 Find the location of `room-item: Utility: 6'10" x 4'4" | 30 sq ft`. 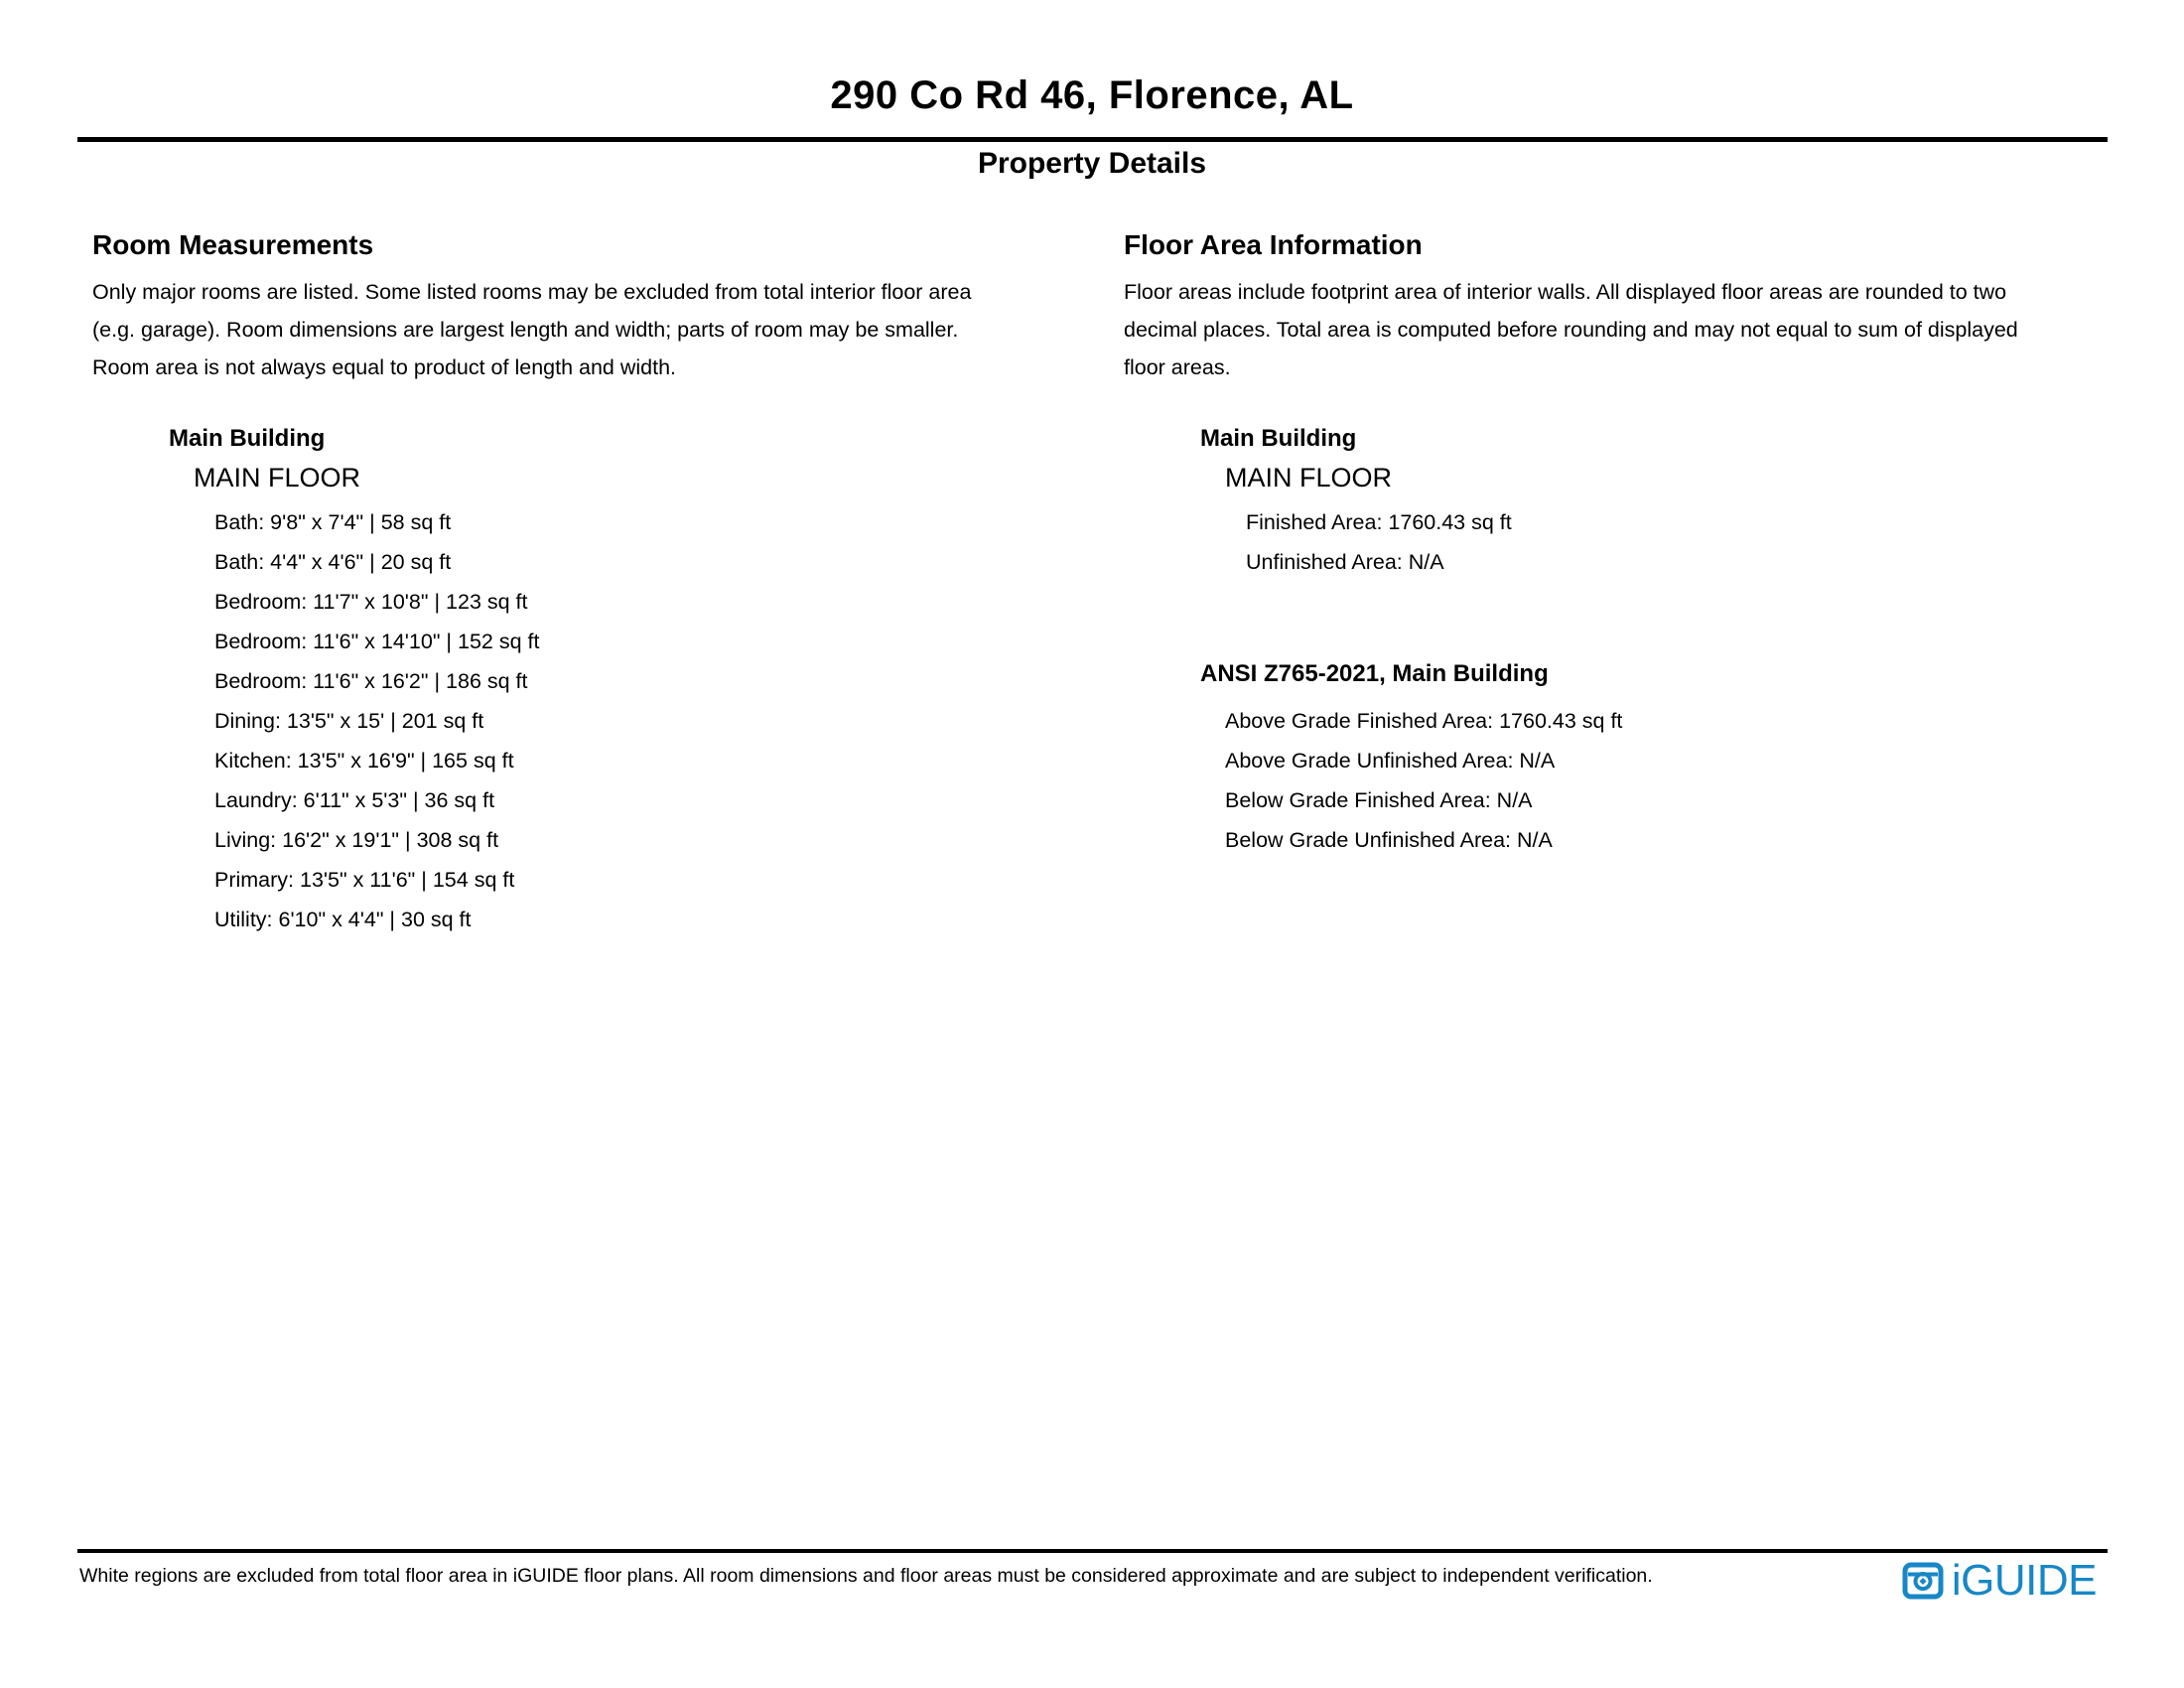

room-item: Utility: 6'10" x 4'4" | 30 sq ft is located at coordinates (343, 919).